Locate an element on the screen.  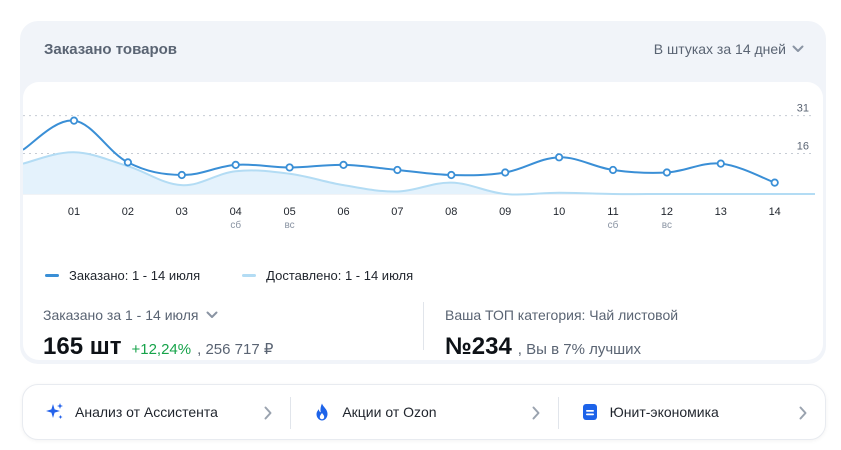
x-tick-label: 08 is located at coordinates (451, 212).